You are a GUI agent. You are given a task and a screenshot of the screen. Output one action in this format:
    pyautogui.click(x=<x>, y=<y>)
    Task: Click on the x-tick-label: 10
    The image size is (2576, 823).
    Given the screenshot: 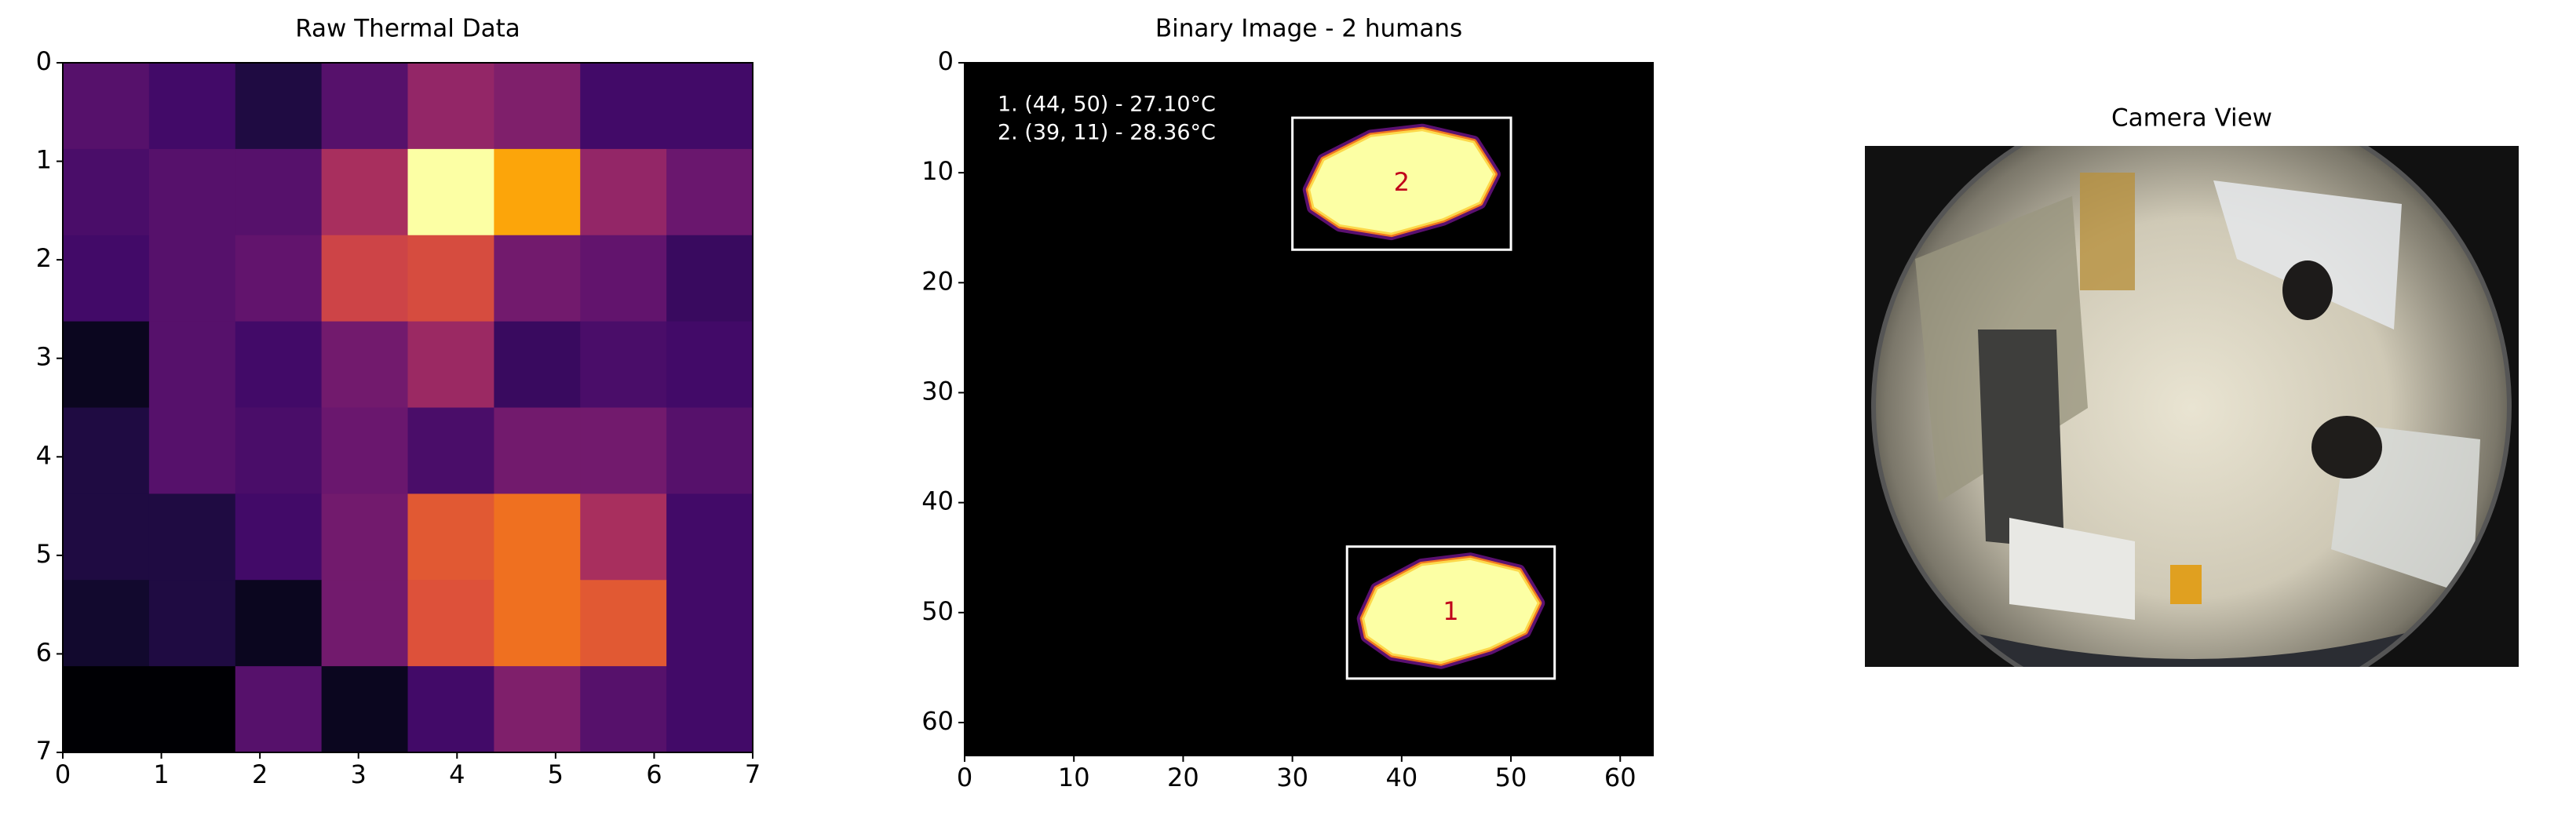 What is the action you would take?
    pyautogui.click(x=1074, y=777)
    